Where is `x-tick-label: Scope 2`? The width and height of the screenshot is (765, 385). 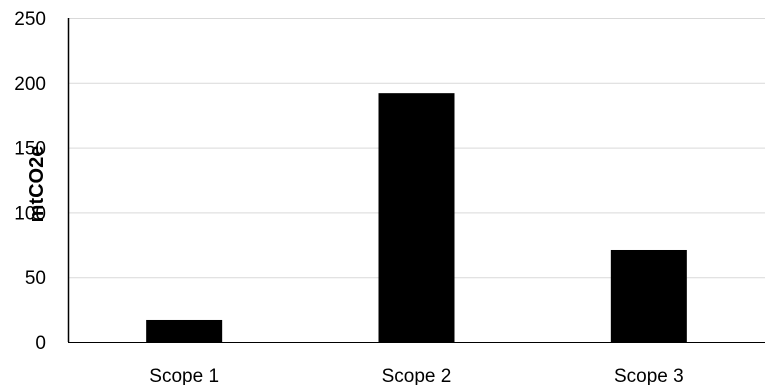 x-tick-label: Scope 2 is located at coordinates (417, 375).